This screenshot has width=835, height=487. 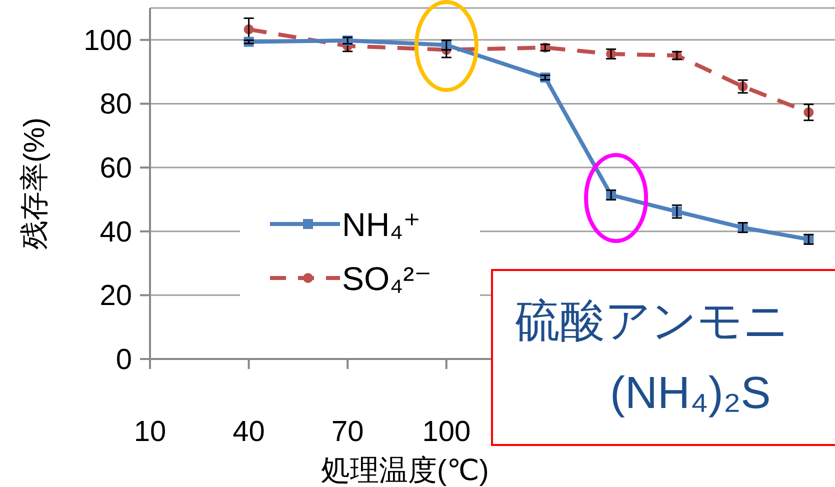 I want to click on y-tick-label: 0, so click(x=124, y=360).